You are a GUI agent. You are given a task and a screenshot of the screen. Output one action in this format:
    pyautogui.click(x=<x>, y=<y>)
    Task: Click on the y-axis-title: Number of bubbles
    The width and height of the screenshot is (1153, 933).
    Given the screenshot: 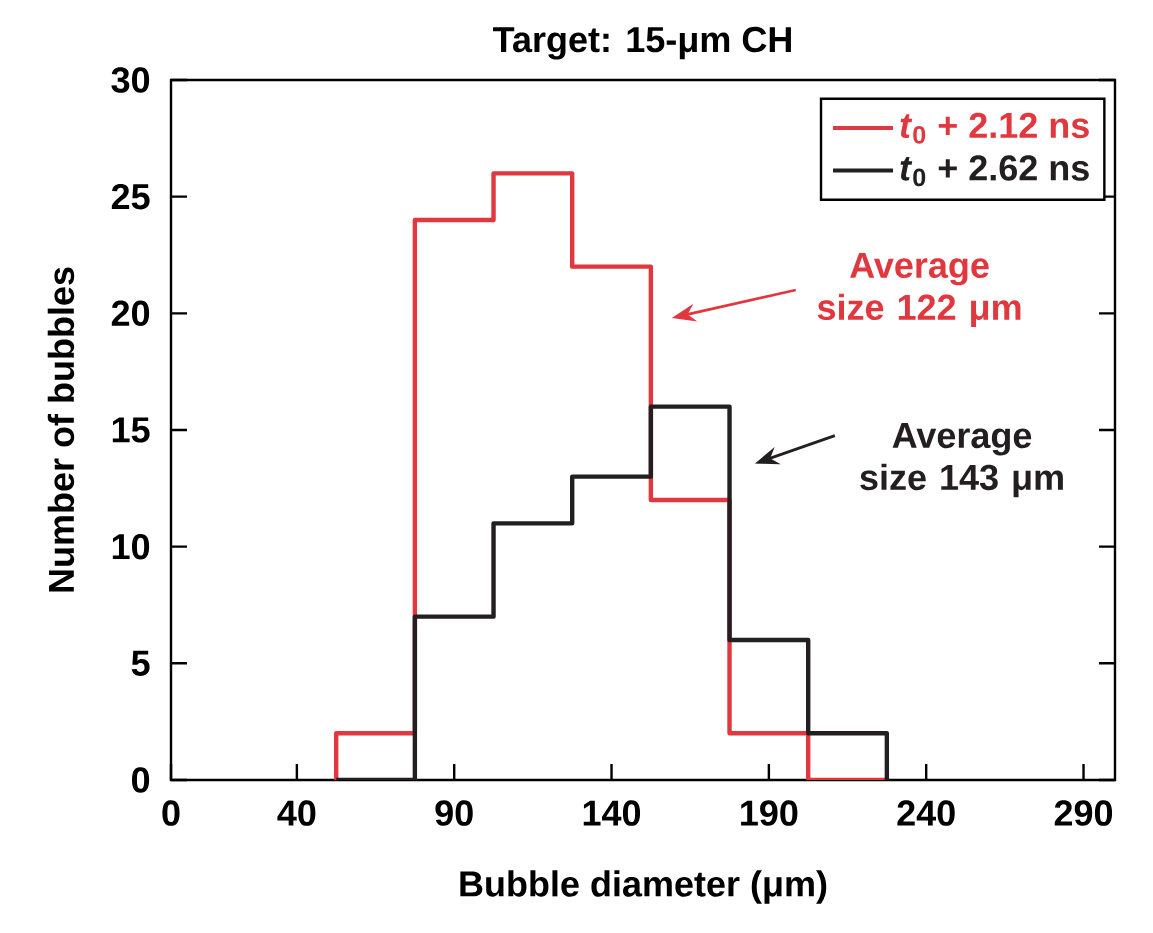 What is the action you would take?
    pyautogui.click(x=61, y=429)
    